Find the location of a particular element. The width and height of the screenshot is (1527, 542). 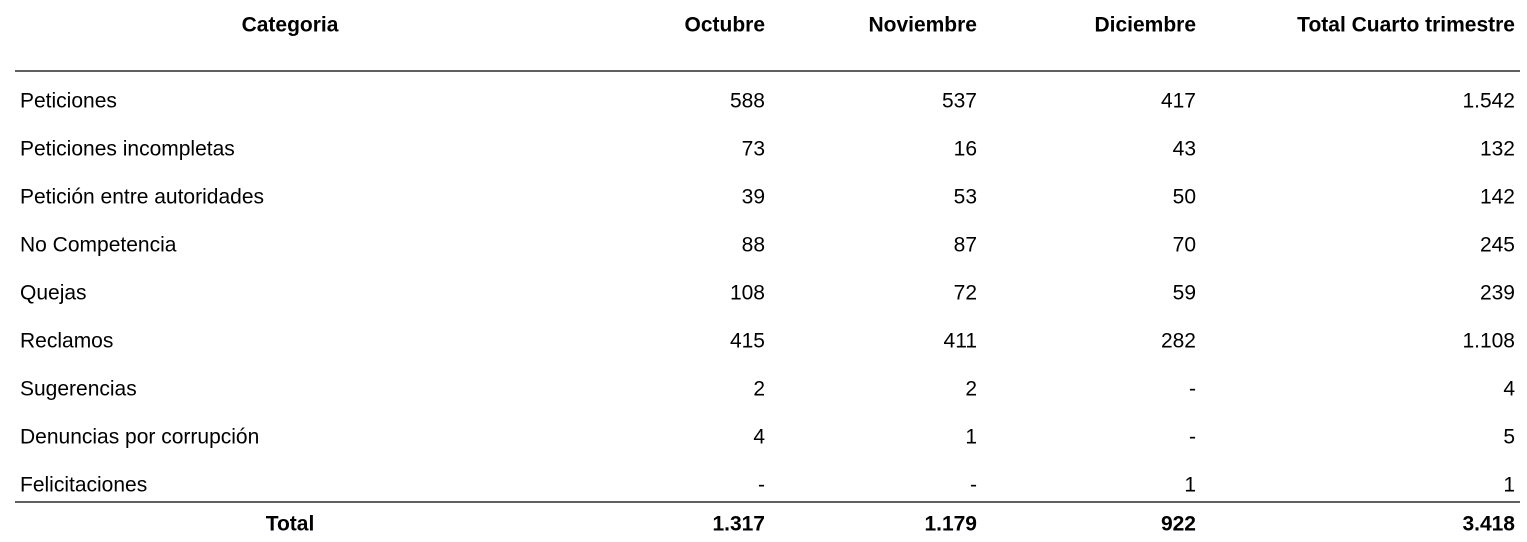

row-label: Felicitaciones is located at coordinates (83, 485).